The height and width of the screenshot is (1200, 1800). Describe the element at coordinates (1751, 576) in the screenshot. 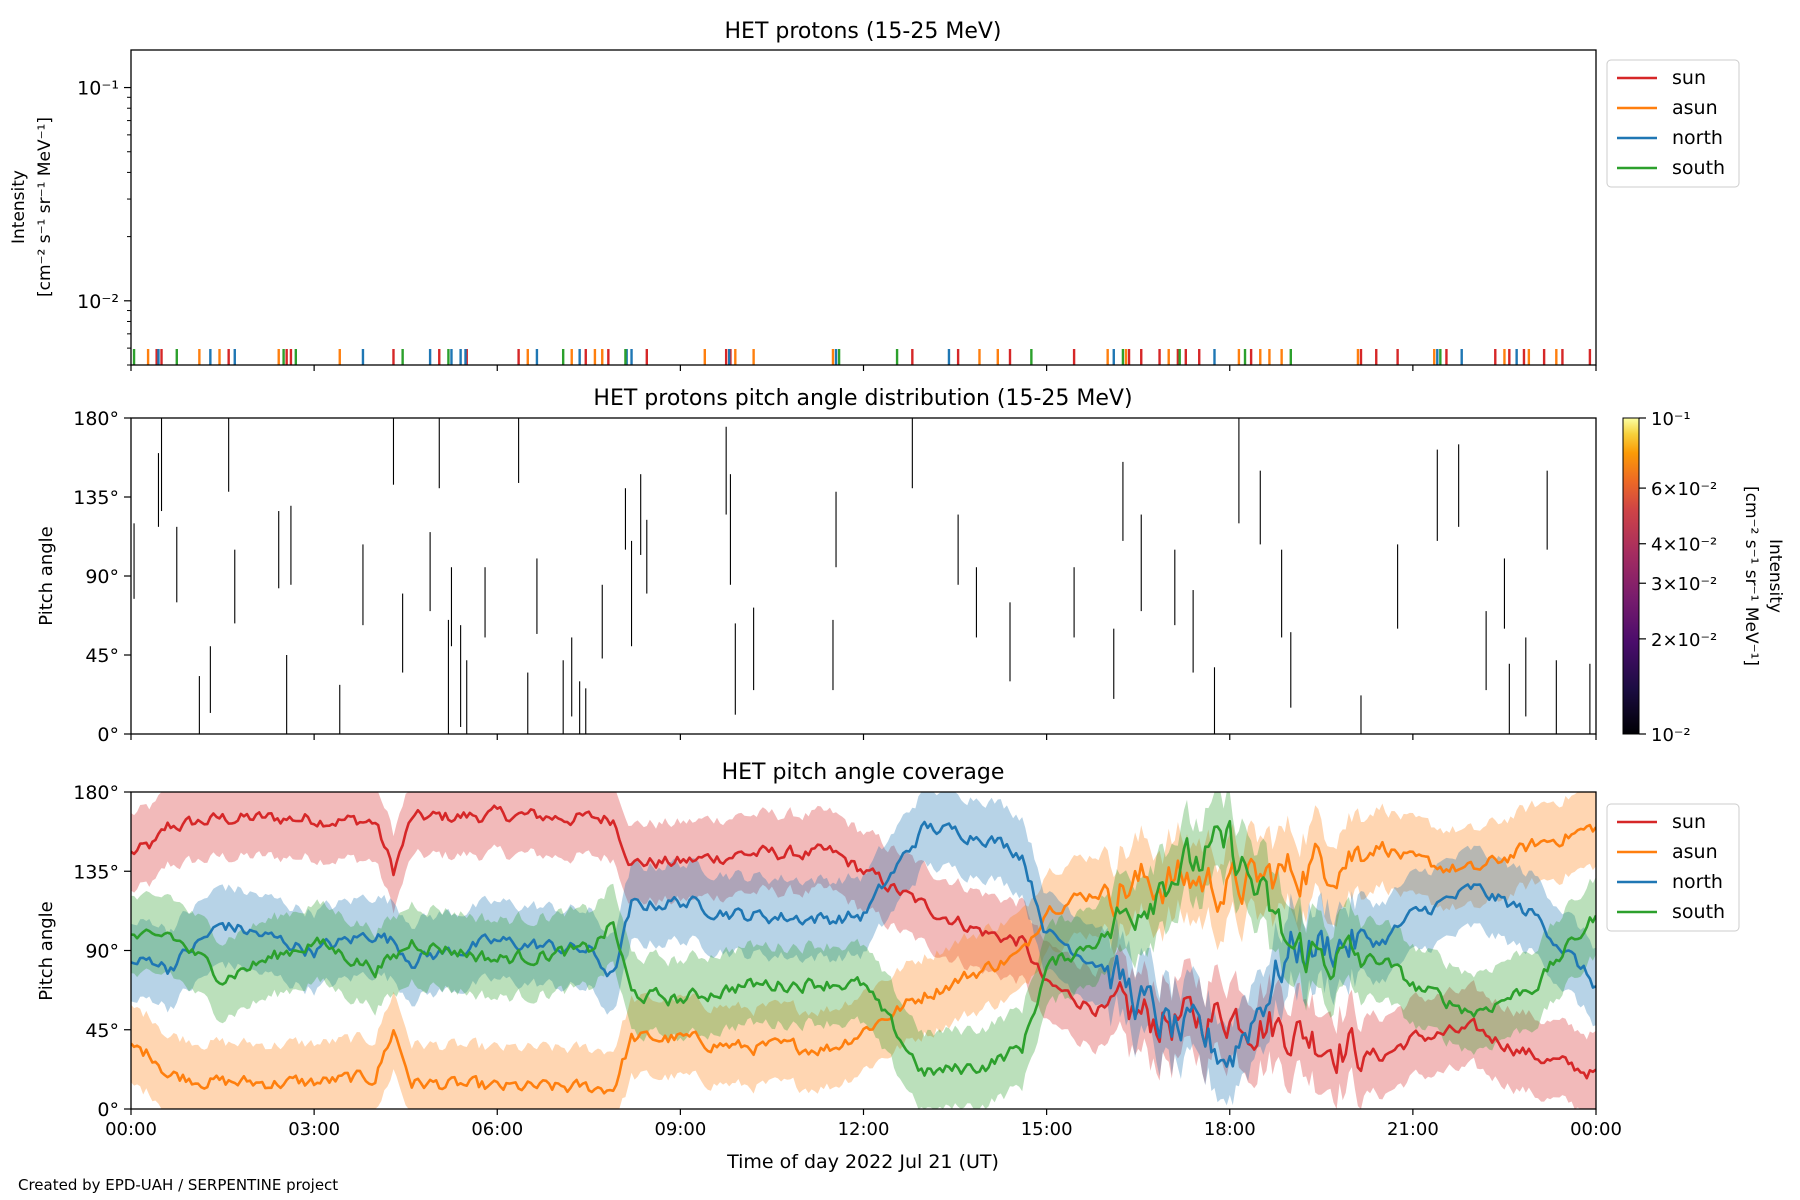

I see `colorbar-label-line2: [cm⁻² s⁻¹ sr⁻¹ MeV⁻¹]` at that location.